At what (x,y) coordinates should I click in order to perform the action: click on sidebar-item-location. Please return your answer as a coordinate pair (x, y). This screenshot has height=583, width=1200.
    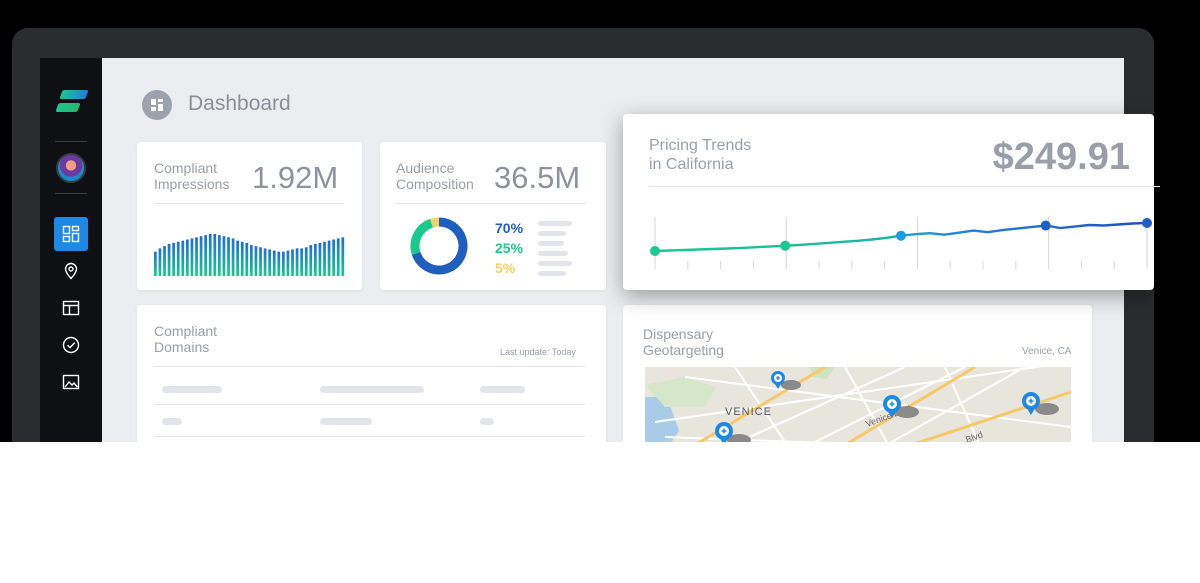
    Looking at the image, I should click on (71, 271).